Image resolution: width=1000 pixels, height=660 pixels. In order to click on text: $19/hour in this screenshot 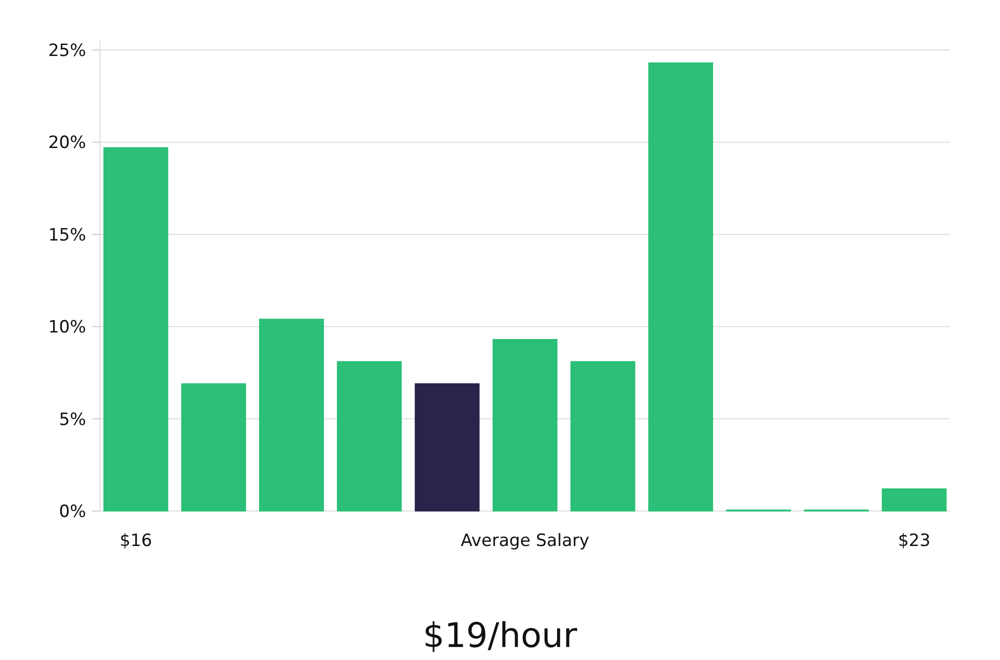, I will do `click(500, 636)`.